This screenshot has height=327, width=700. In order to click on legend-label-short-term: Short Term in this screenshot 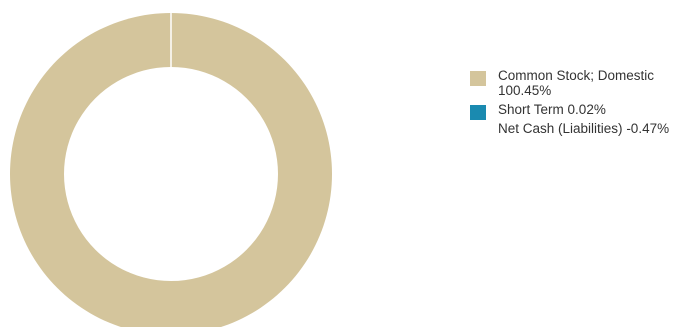, I will do `click(531, 109)`.